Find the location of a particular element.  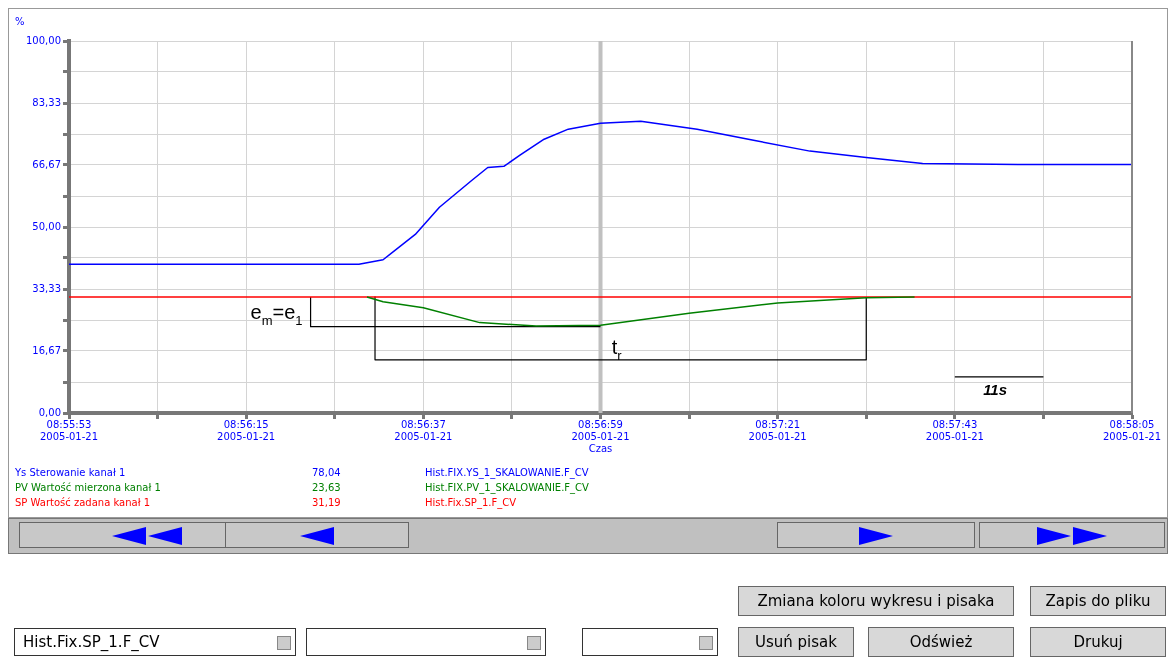

y-tick-label: 33,33 is located at coordinates (46, 288).